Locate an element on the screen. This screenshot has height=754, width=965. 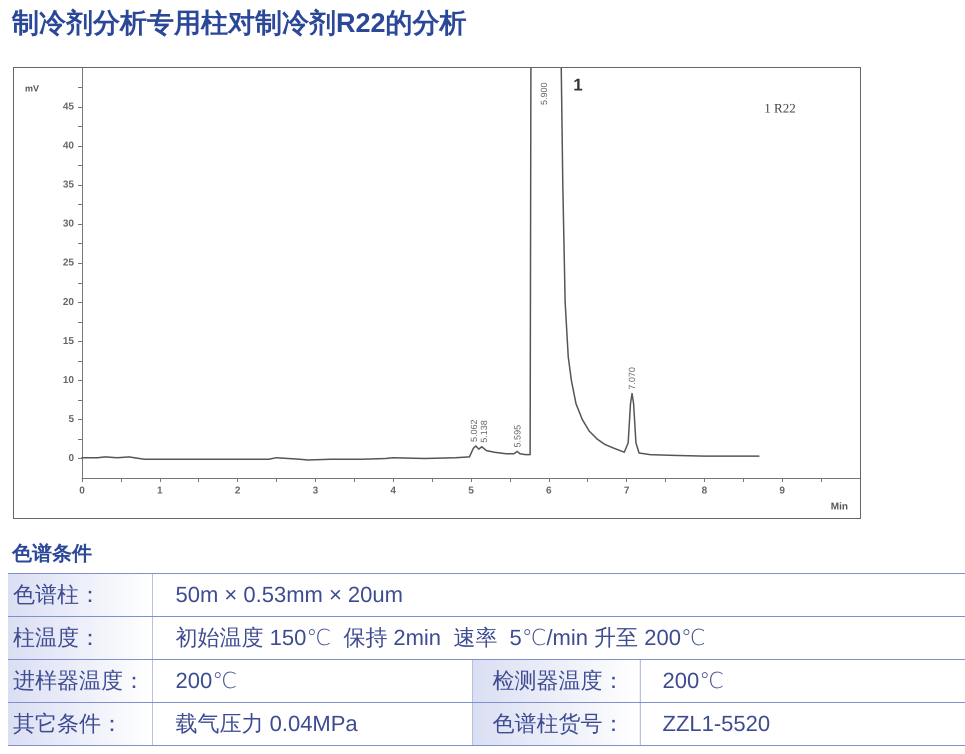
x-tick-label: 4 is located at coordinates (393, 491).